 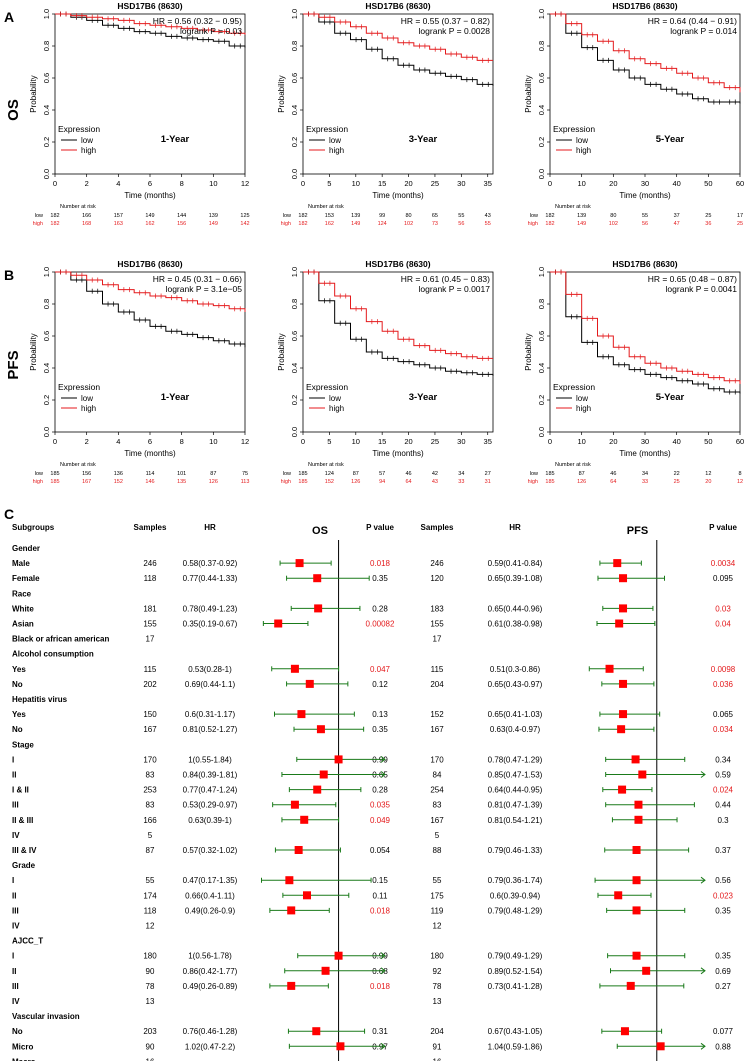 I want to click on samples-pfs: 204, so click(x=437, y=684).